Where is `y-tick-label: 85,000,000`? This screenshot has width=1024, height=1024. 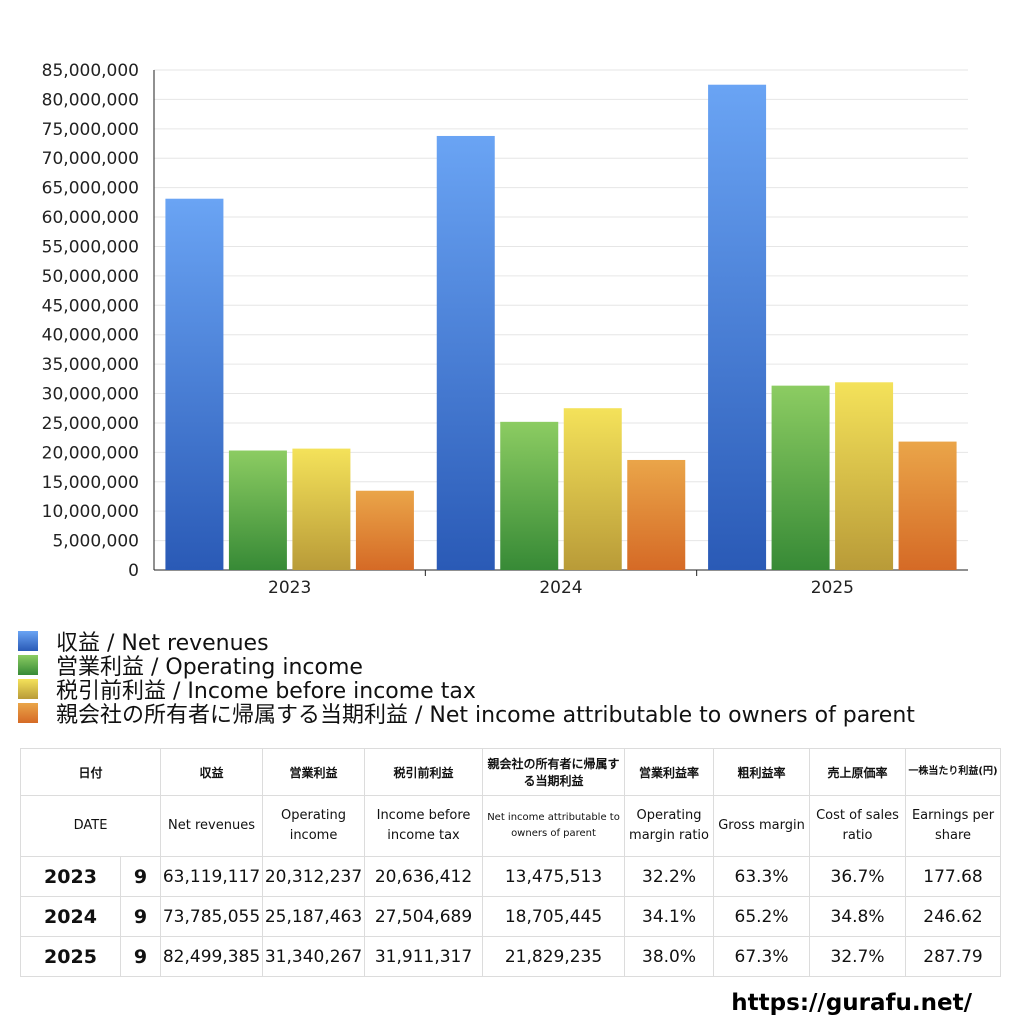 y-tick-label: 85,000,000 is located at coordinates (90, 71).